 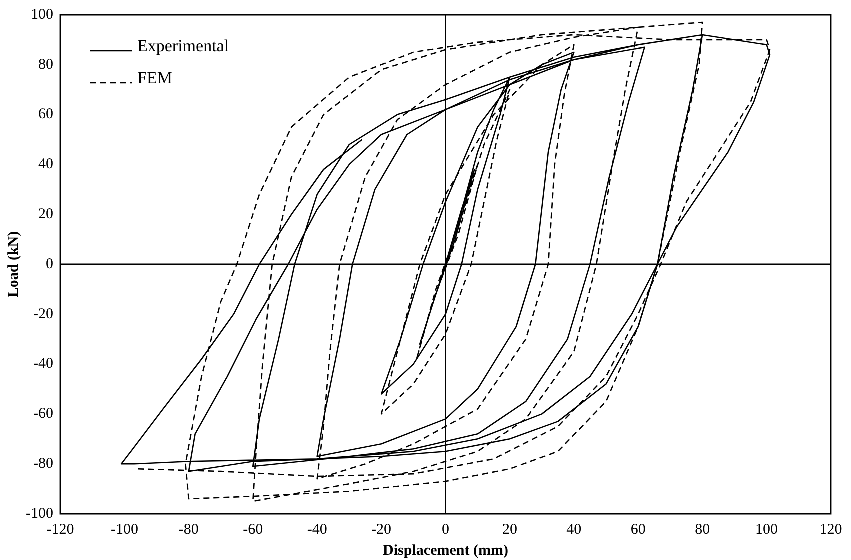 I want to click on x-tick-label: 0, so click(x=446, y=530).